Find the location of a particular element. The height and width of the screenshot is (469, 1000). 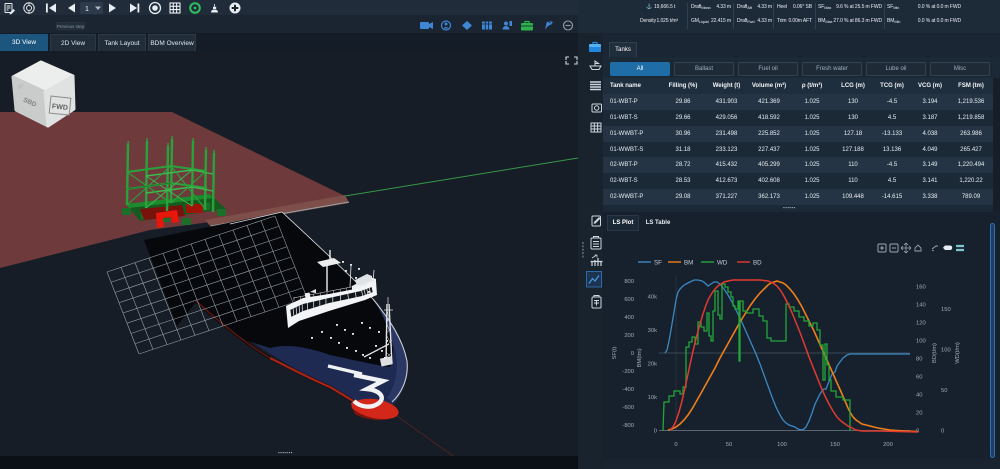

svg-text: 600 is located at coordinates (629, 300).